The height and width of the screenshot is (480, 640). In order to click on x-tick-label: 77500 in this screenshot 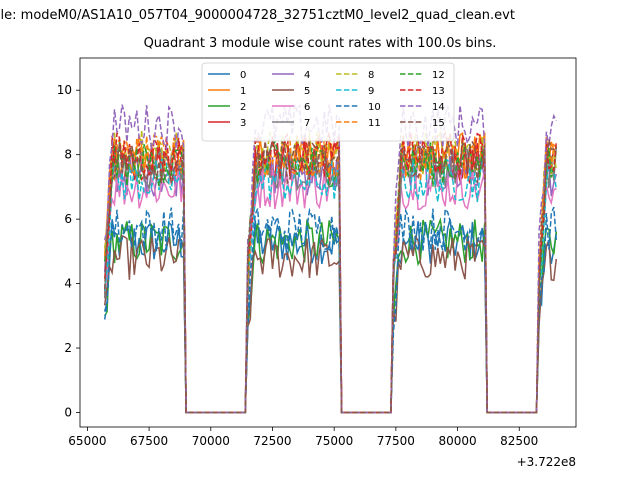, I will do `click(396, 441)`.